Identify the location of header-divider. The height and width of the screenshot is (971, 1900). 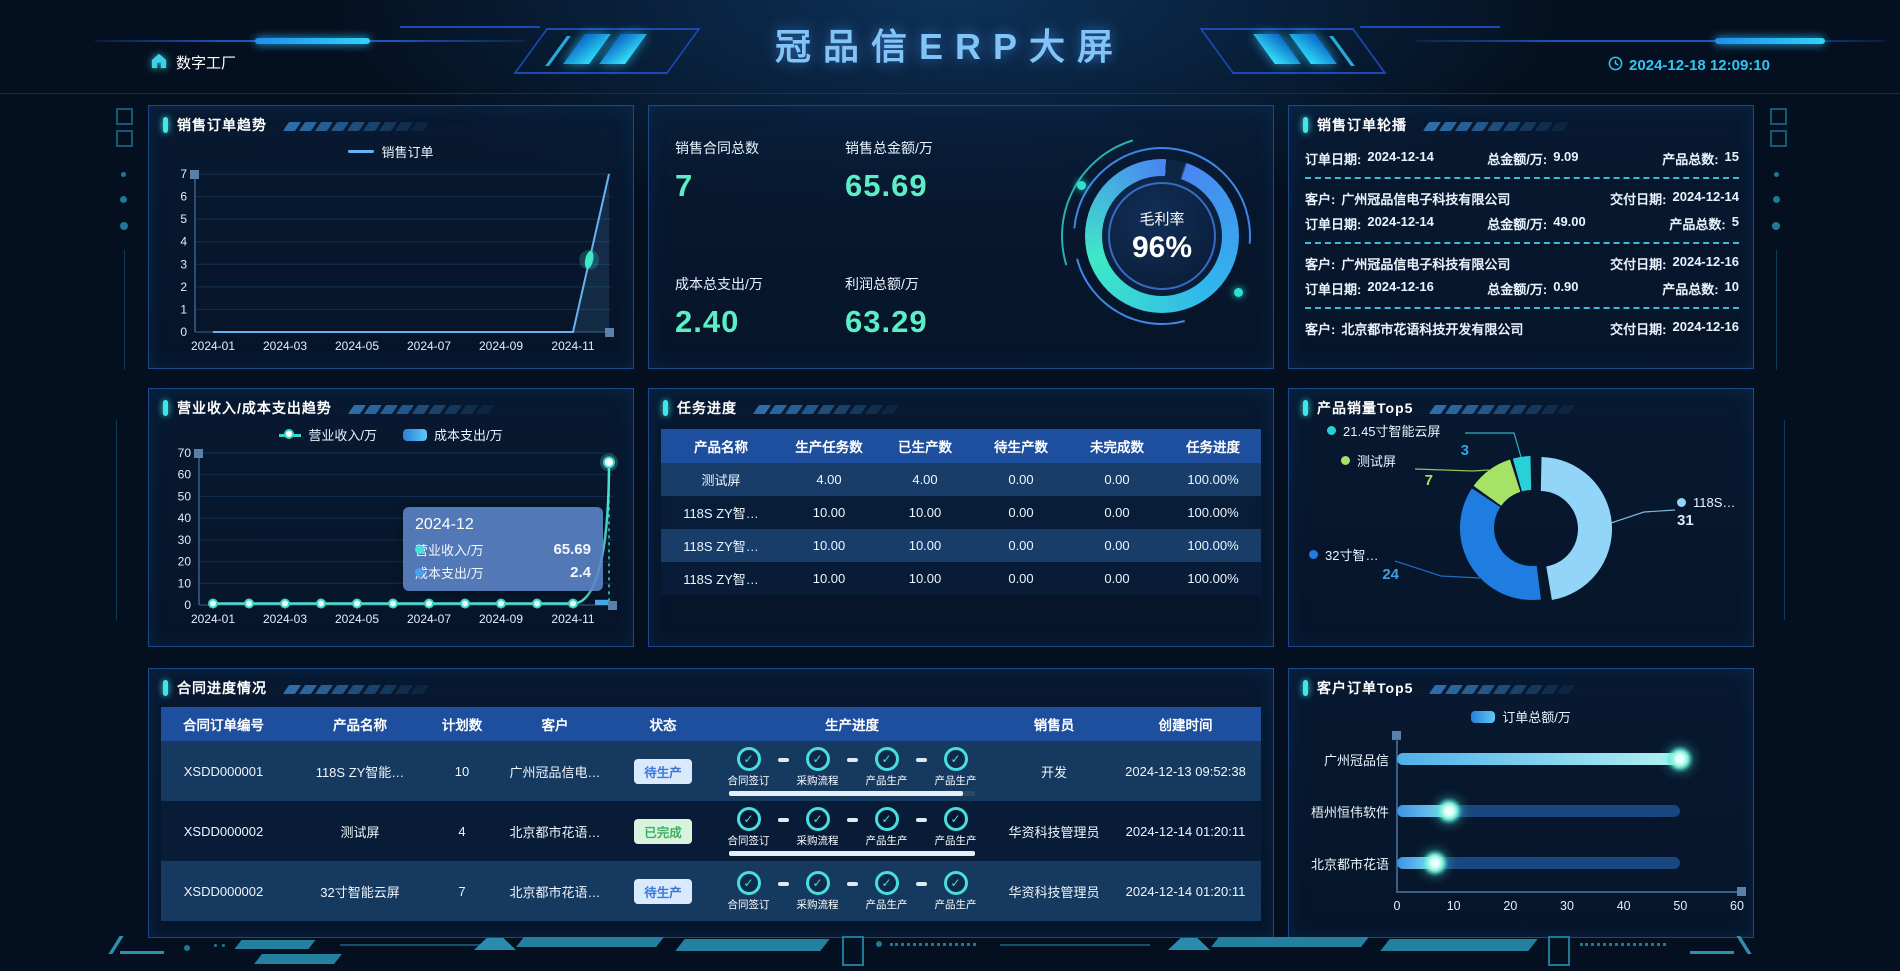
(950, 93).